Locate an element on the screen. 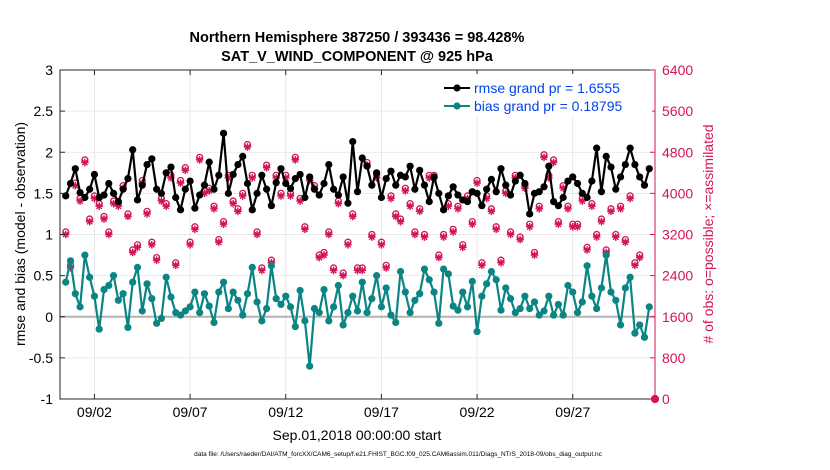 Image resolution: width=830 pixels, height=470 pixels. y2-tick-label: 4800 is located at coordinates (677, 152).